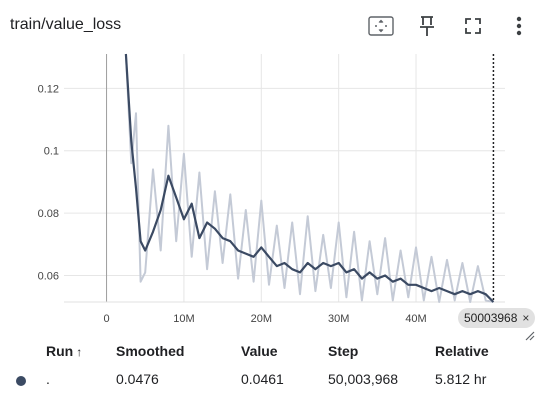 This screenshot has height=405, width=552. What do you see at coordinates (48, 379) in the screenshot?
I see `run-name: .` at bounding box center [48, 379].